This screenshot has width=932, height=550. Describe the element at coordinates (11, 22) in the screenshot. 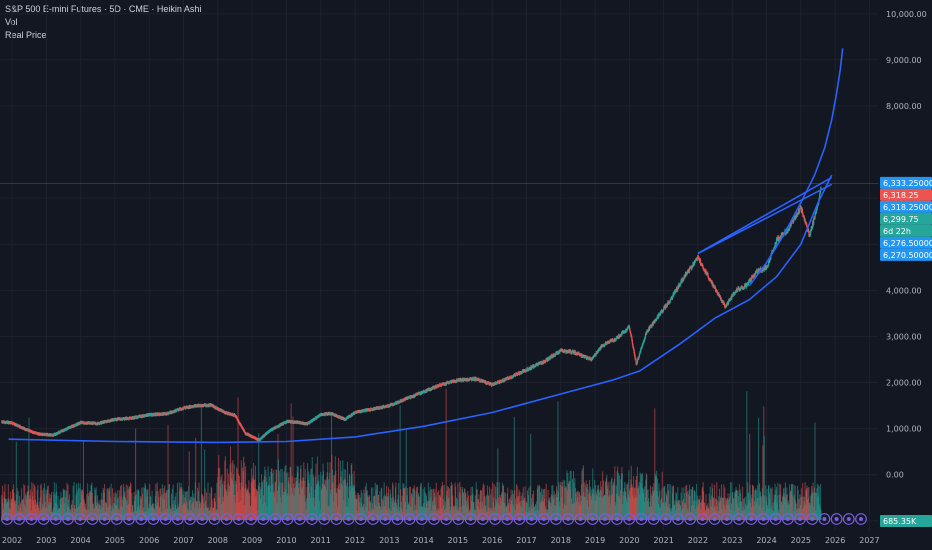

I see `volume-indicator-label: Vol` at that location.